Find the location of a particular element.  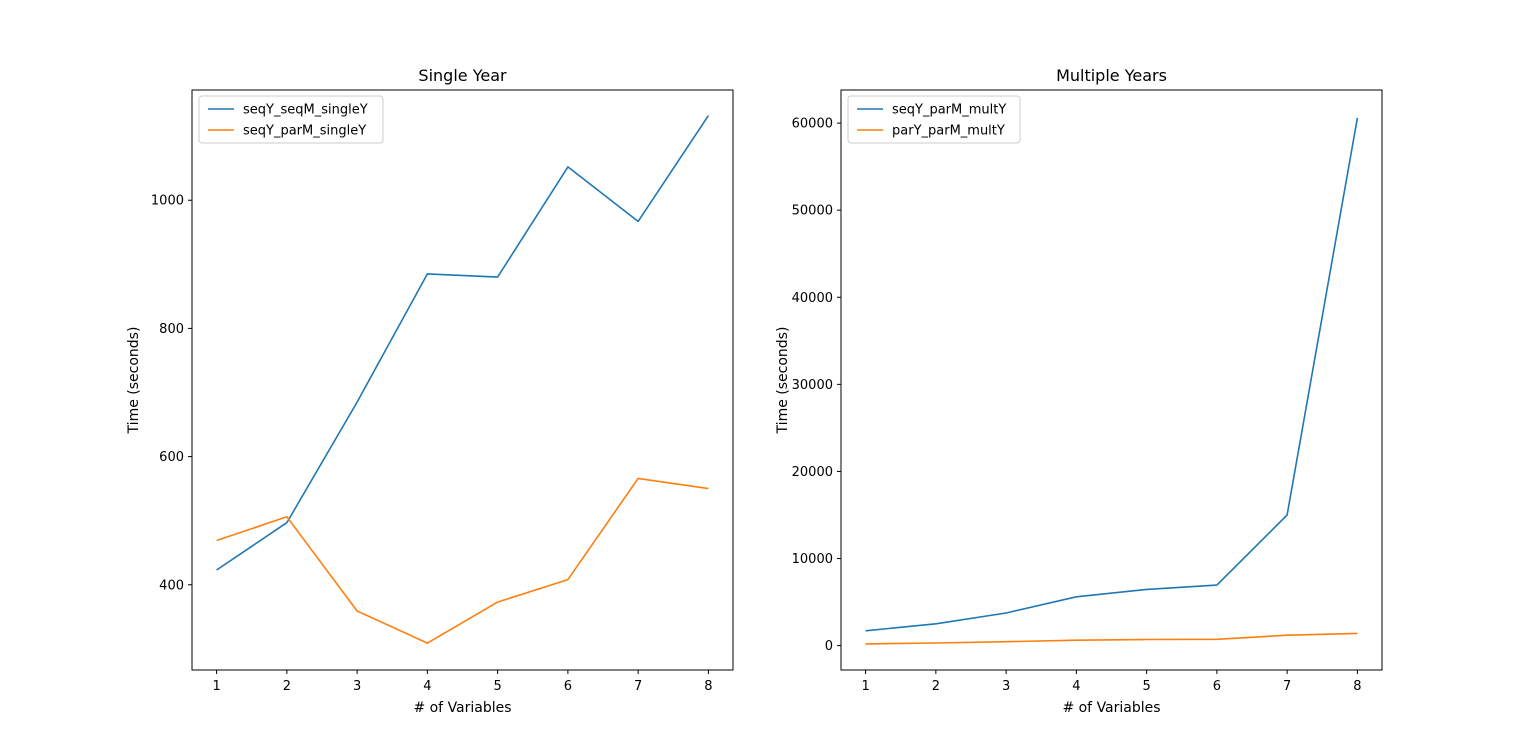

y-tick-label: 800 is located at coordinates (171, 329).